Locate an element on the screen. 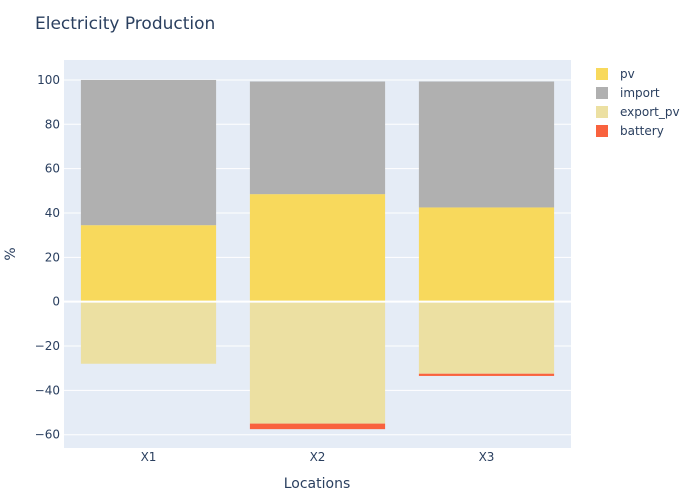 The image size is (700, 500). y-axis-ticks: 100 80 60 40 20 0 −20 −40 −60 is located at coordinates (47, 257).